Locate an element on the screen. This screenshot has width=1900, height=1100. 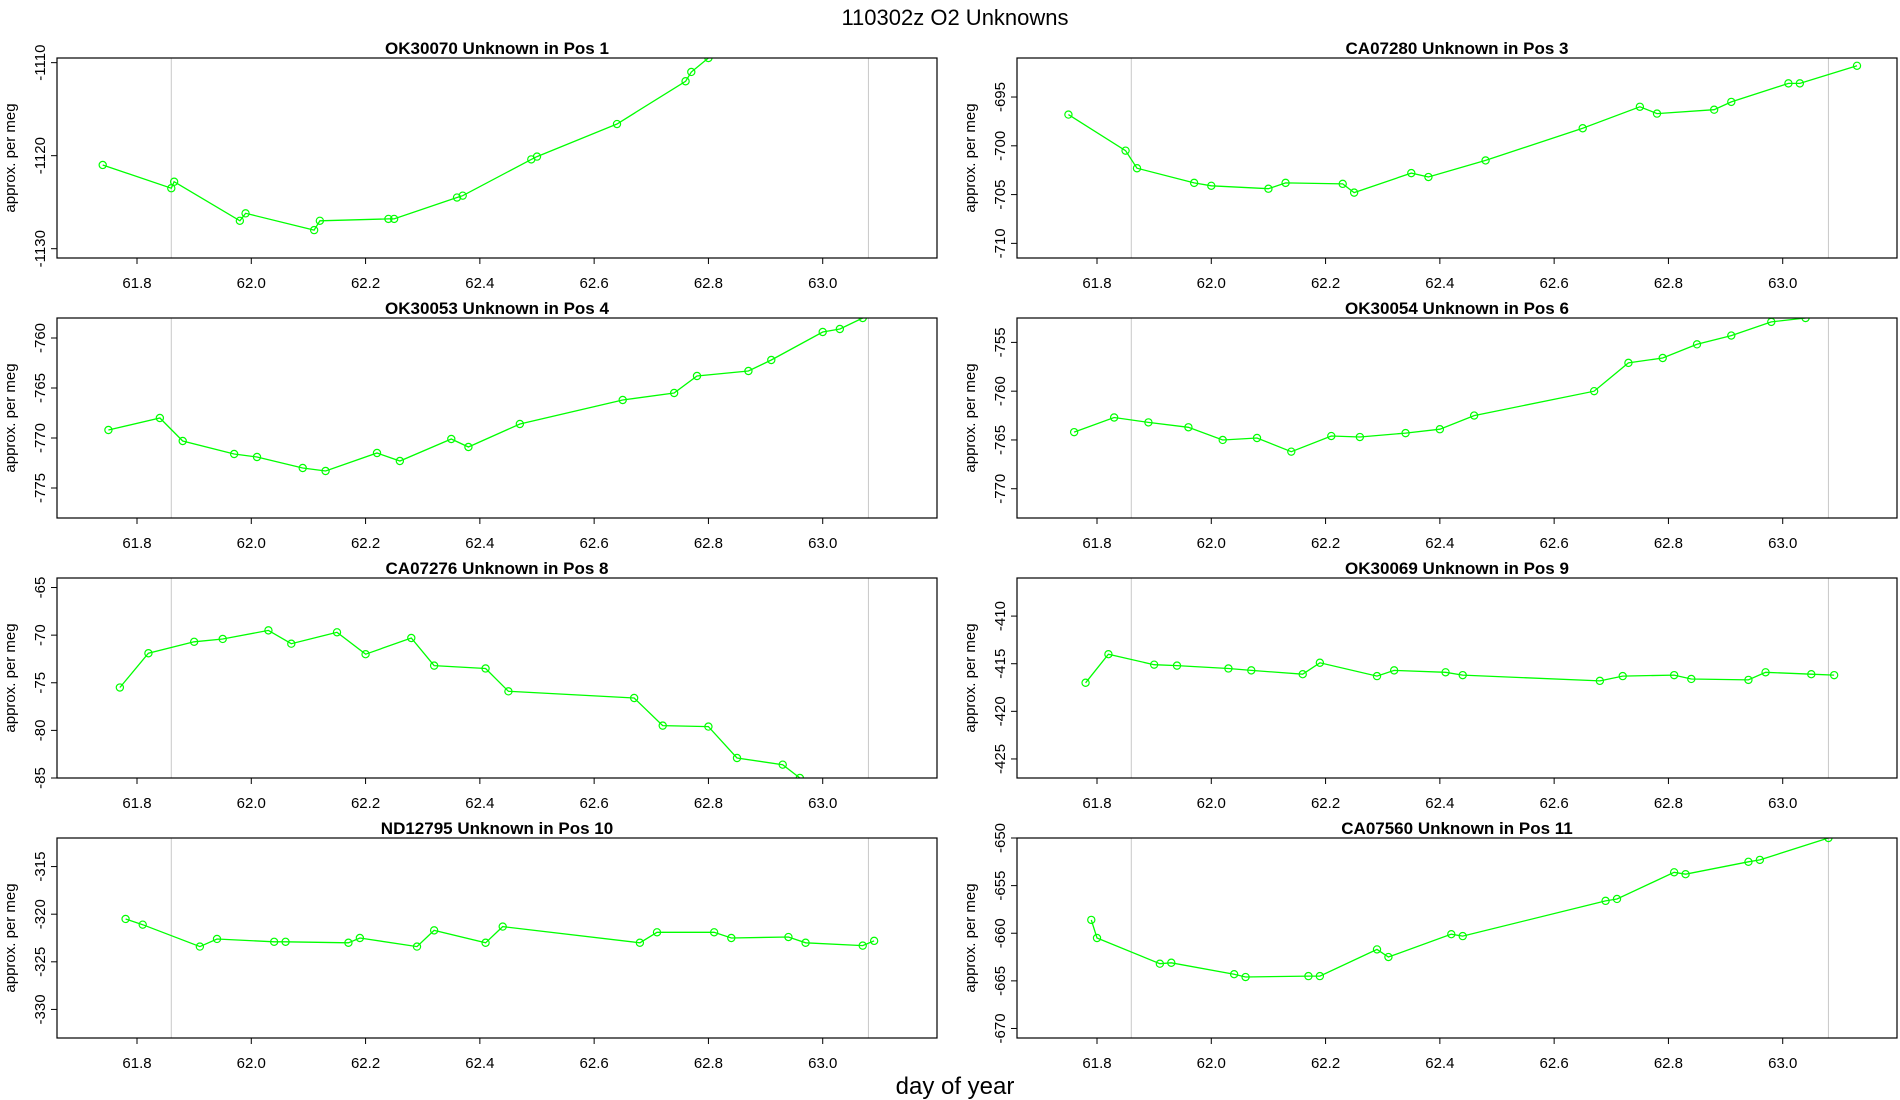
y-tick-label: -695 is located at coordinates (1000, 97).